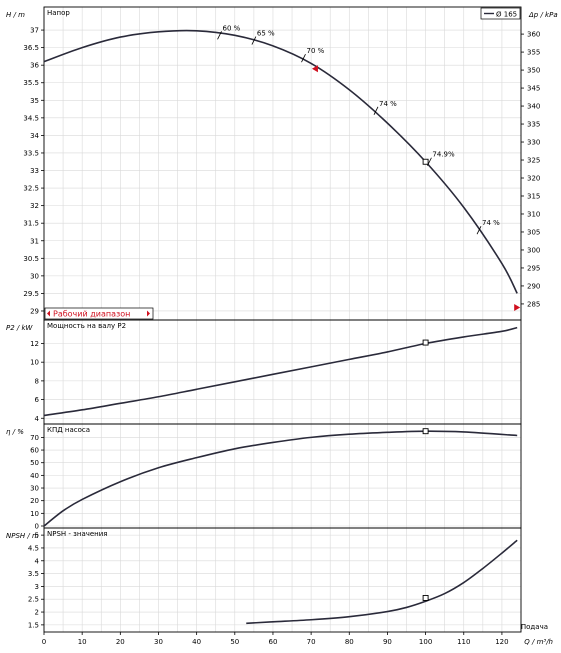  Describe the element at coordinates (31, 153) in the screenshot. I see `y-tick-label: 33.5` at that location.